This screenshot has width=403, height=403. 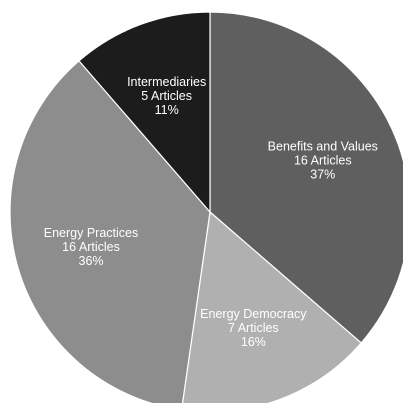 I want to click on slice-percent-intermediaries: 11%, so click(x=167, y=110).